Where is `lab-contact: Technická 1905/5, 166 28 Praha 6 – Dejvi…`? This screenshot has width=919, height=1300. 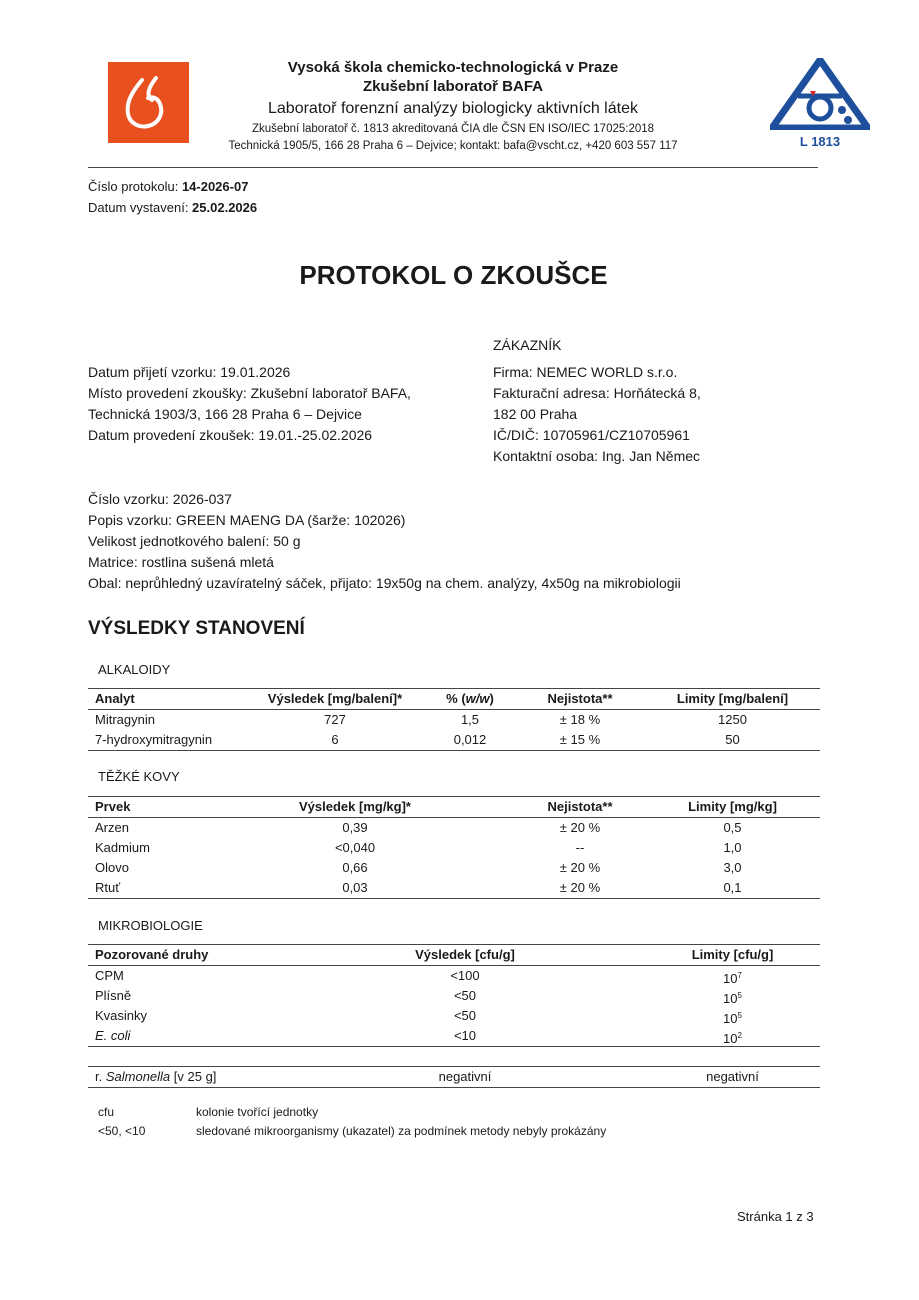 lab-contact: Technická 1905/5, 166 28 Praha 6 – Dejvi… is located at coordinates (453, 146).